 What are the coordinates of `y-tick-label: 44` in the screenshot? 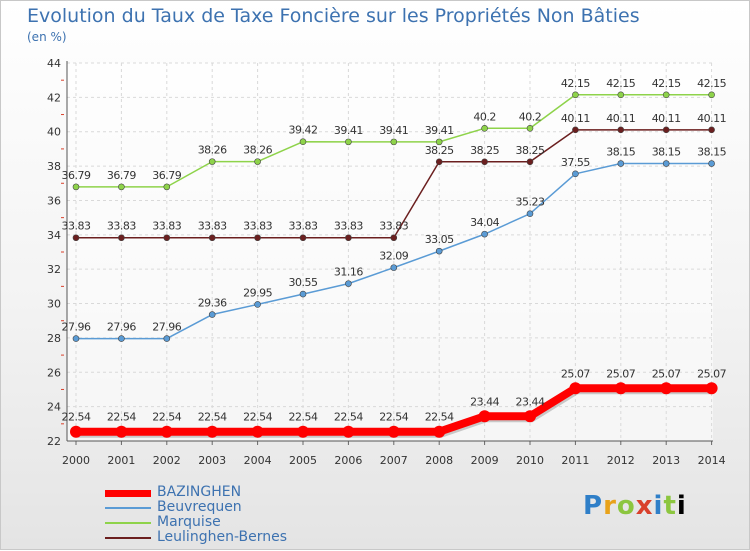 It's located at (54, 63).